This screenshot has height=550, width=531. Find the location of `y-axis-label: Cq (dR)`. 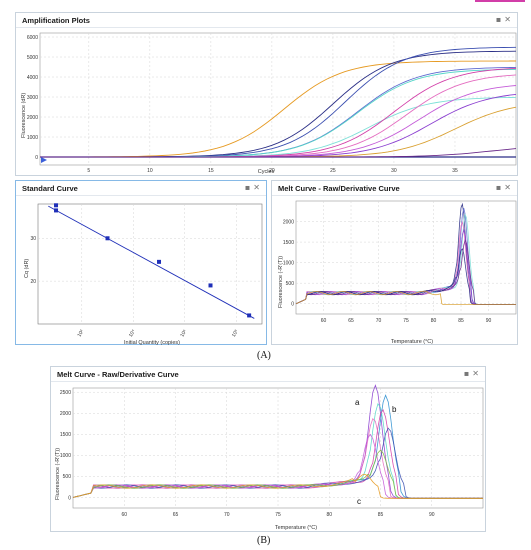

y-axis-label: Cq (dR) is located at coordinates (27, 268).